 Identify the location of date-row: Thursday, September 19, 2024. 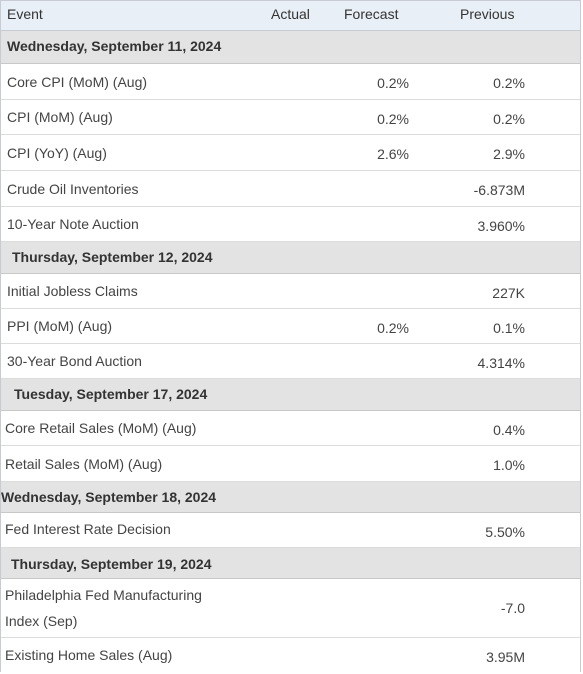
(290, 563).